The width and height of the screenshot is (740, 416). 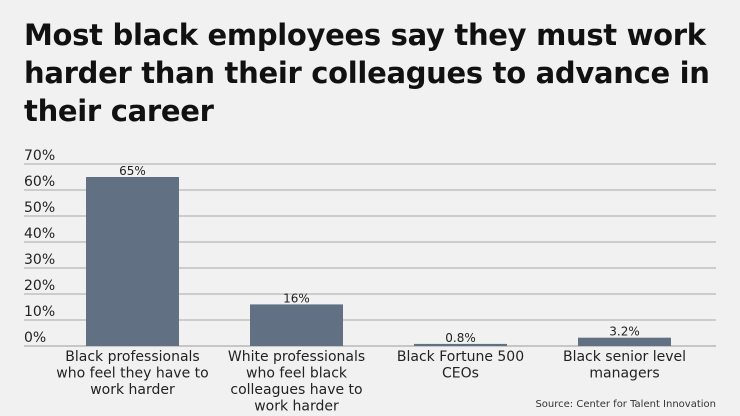 I want to click on x-tick-label: Black Fortune 500, so click(x=460, y=357).